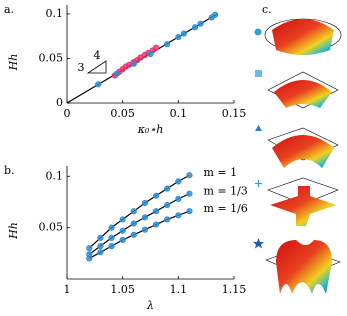  What do you see at coordinates (67, 289) in the screenshot?
I see `x-tick-label: 1` at bounding box center [67, 289].